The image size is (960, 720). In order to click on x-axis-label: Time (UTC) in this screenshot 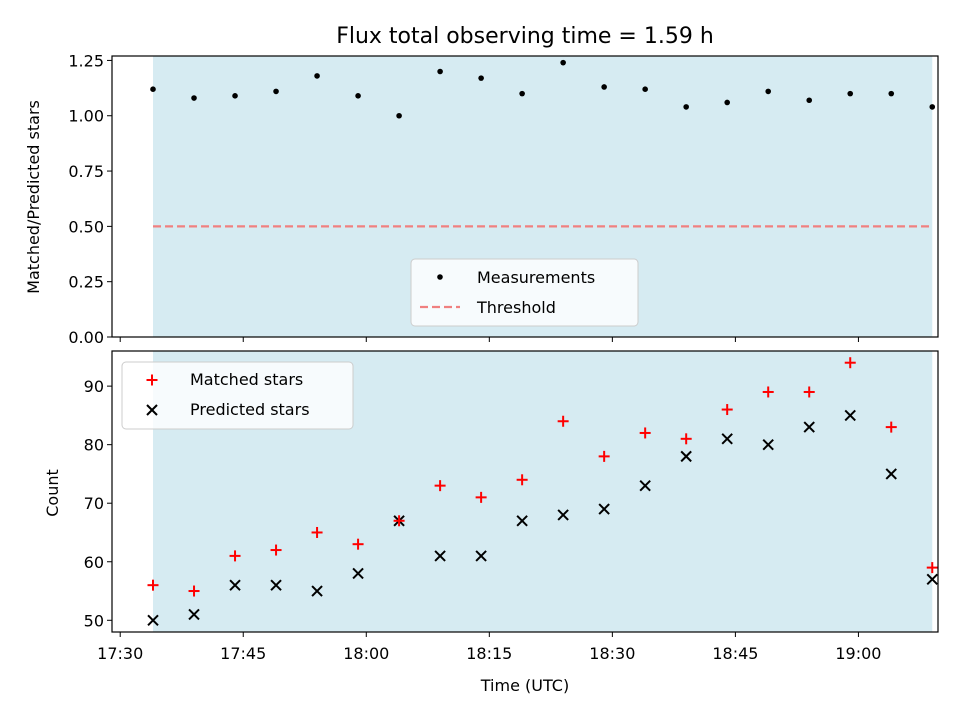, I will do `click(524, 685)`.